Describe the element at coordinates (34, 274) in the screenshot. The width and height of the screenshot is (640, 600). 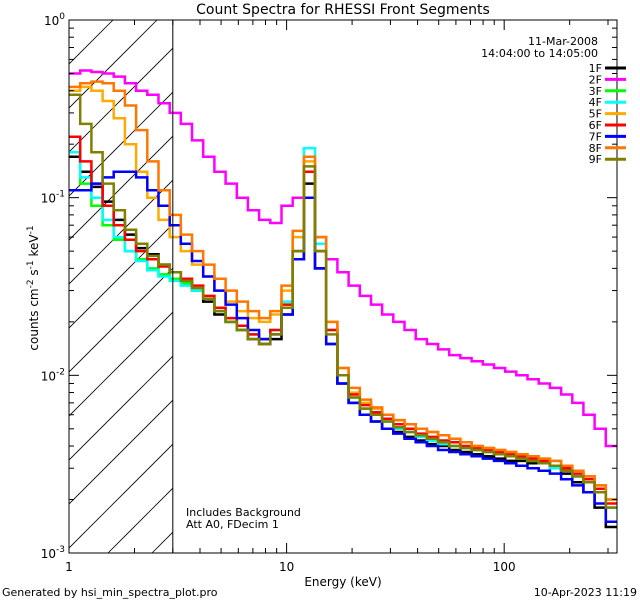
I see `y-label-part: s` at that location.